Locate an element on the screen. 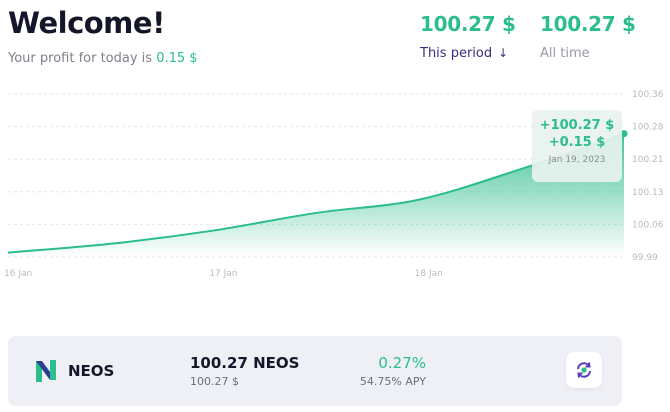 The image size is (670, 412). y-tick-label: 100.06 is located at coordinates (648, 225).